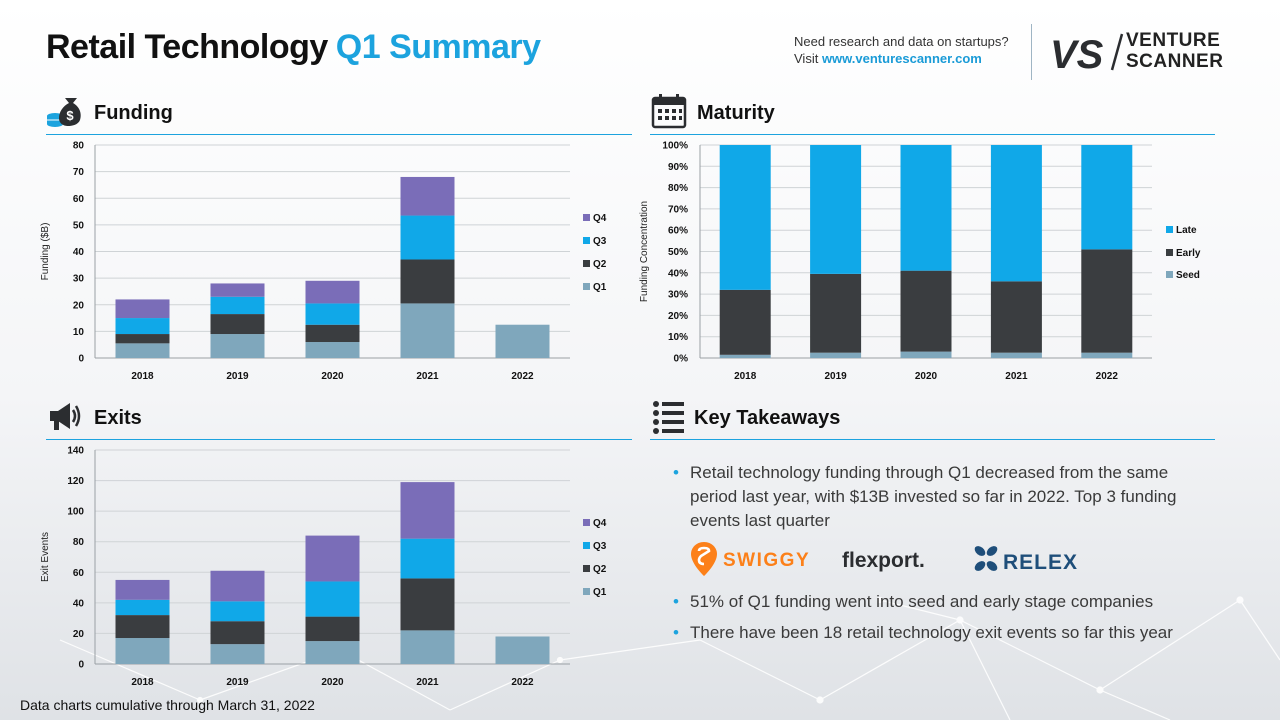 The height and width of the screenshot is (720, 1280). Describe the element at coordinates (1188, 275) in the screenshot. I see `legend-label: Seed` at that location.